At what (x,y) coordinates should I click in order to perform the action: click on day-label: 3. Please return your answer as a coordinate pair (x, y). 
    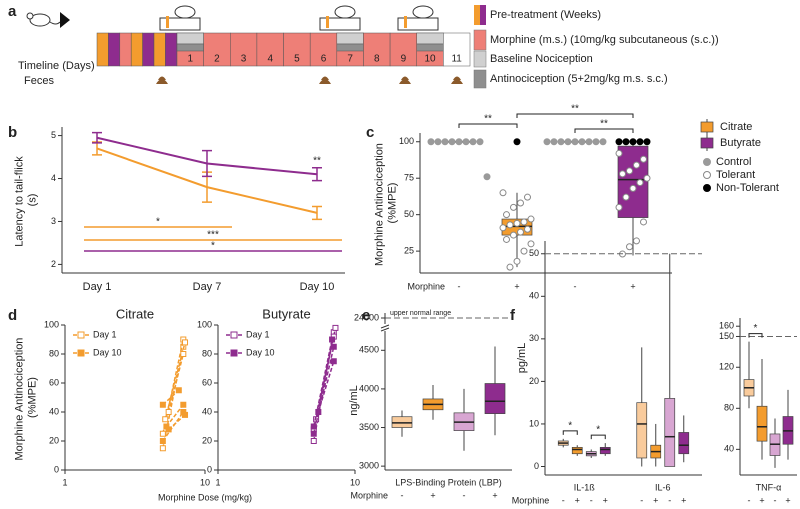
    Looking at the image, I should click on (244, 59).